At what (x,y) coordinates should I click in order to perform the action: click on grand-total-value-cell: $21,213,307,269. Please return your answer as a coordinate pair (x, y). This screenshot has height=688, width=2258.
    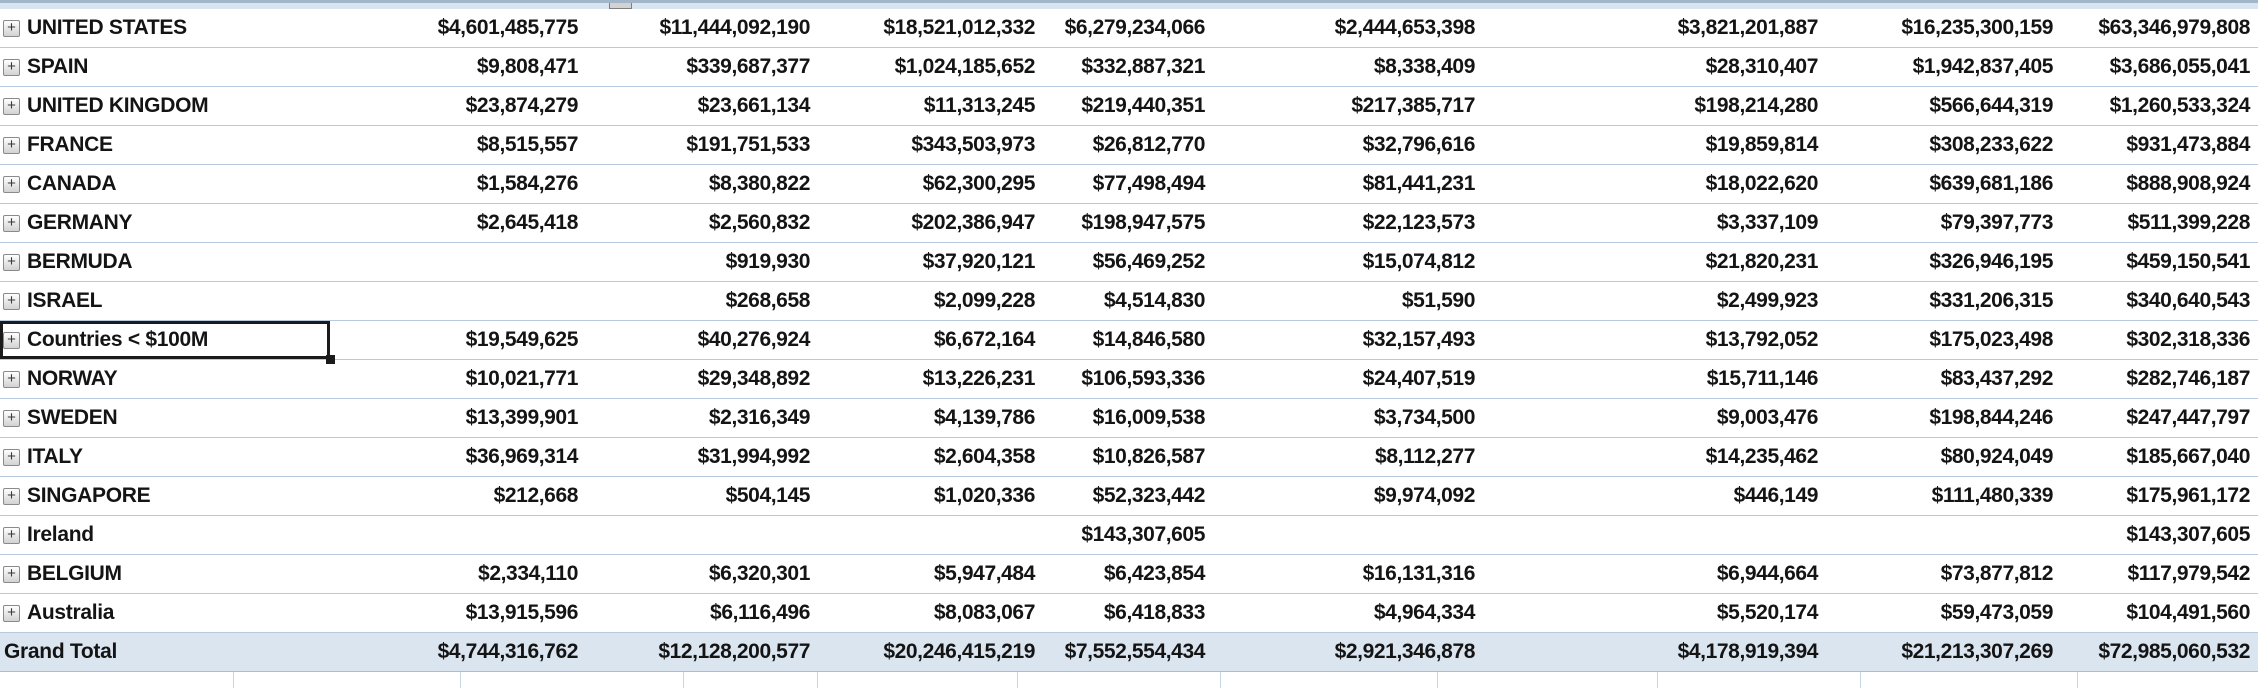
    Looking at the image, I should click on (1977, 651).